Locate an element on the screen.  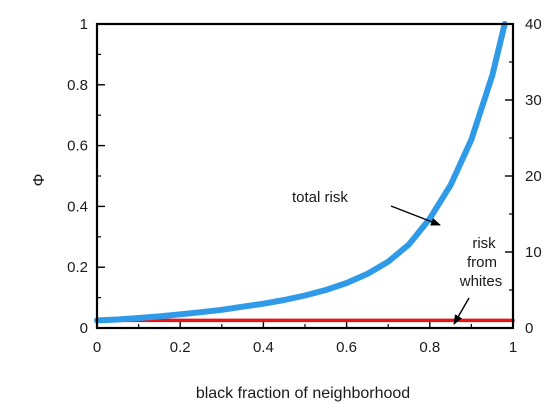
x-tick-label: 0.6 is located at coordinates (346, 347).